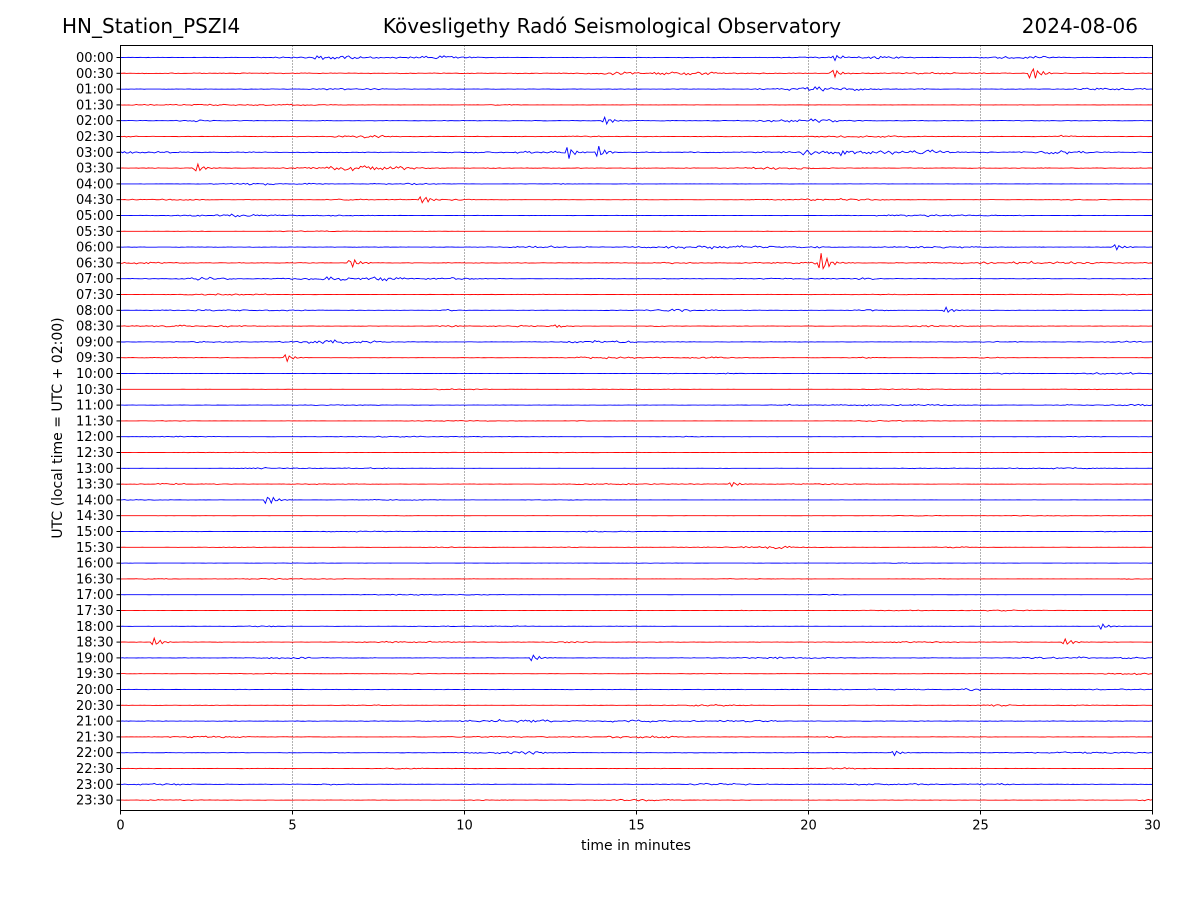 The height and width of the screenshot is (900, 1200). I want to click on y-tick-label: 00:00, so click(94, 58).